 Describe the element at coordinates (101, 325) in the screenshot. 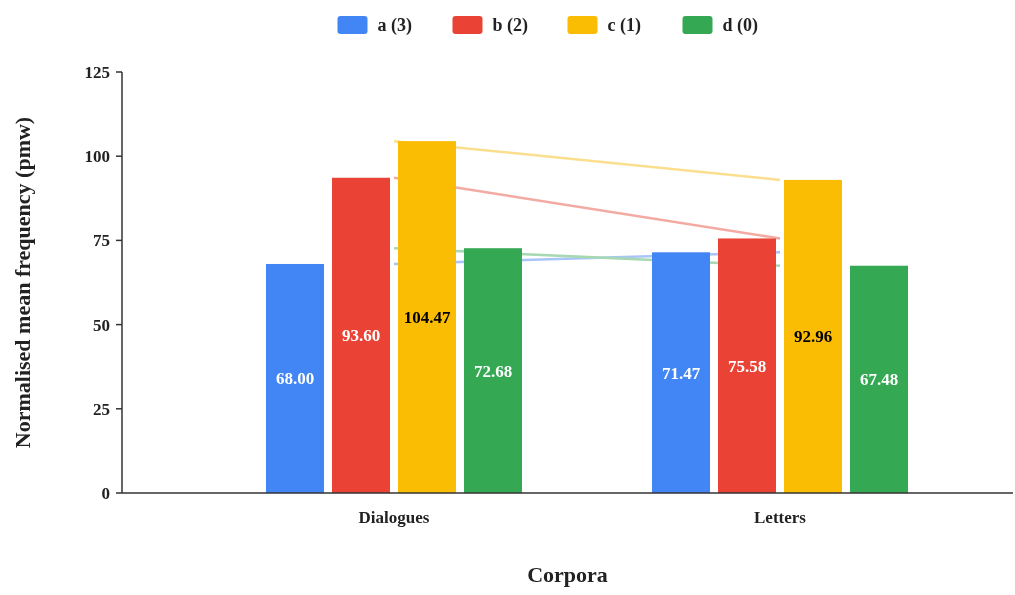

I see `y-tick-label: 50` at that location.